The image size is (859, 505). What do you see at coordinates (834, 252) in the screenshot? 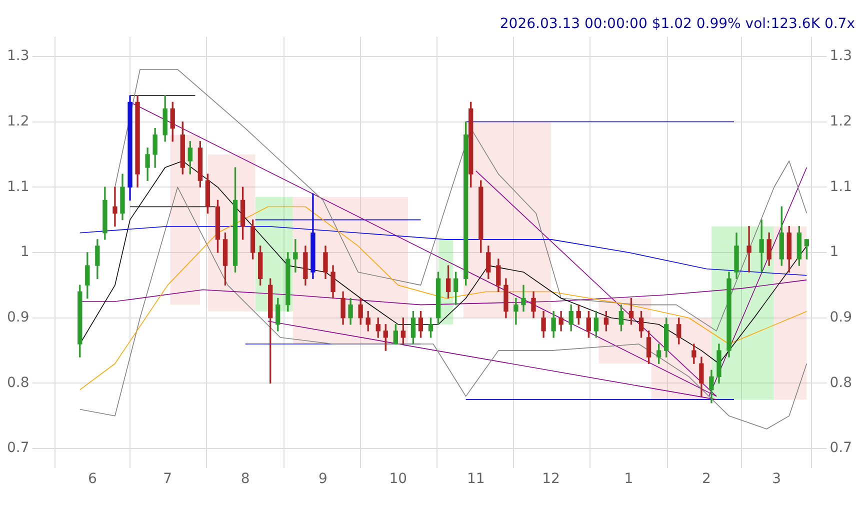
I see `y2-tick-label: 1` at bounding box center [834, 252].